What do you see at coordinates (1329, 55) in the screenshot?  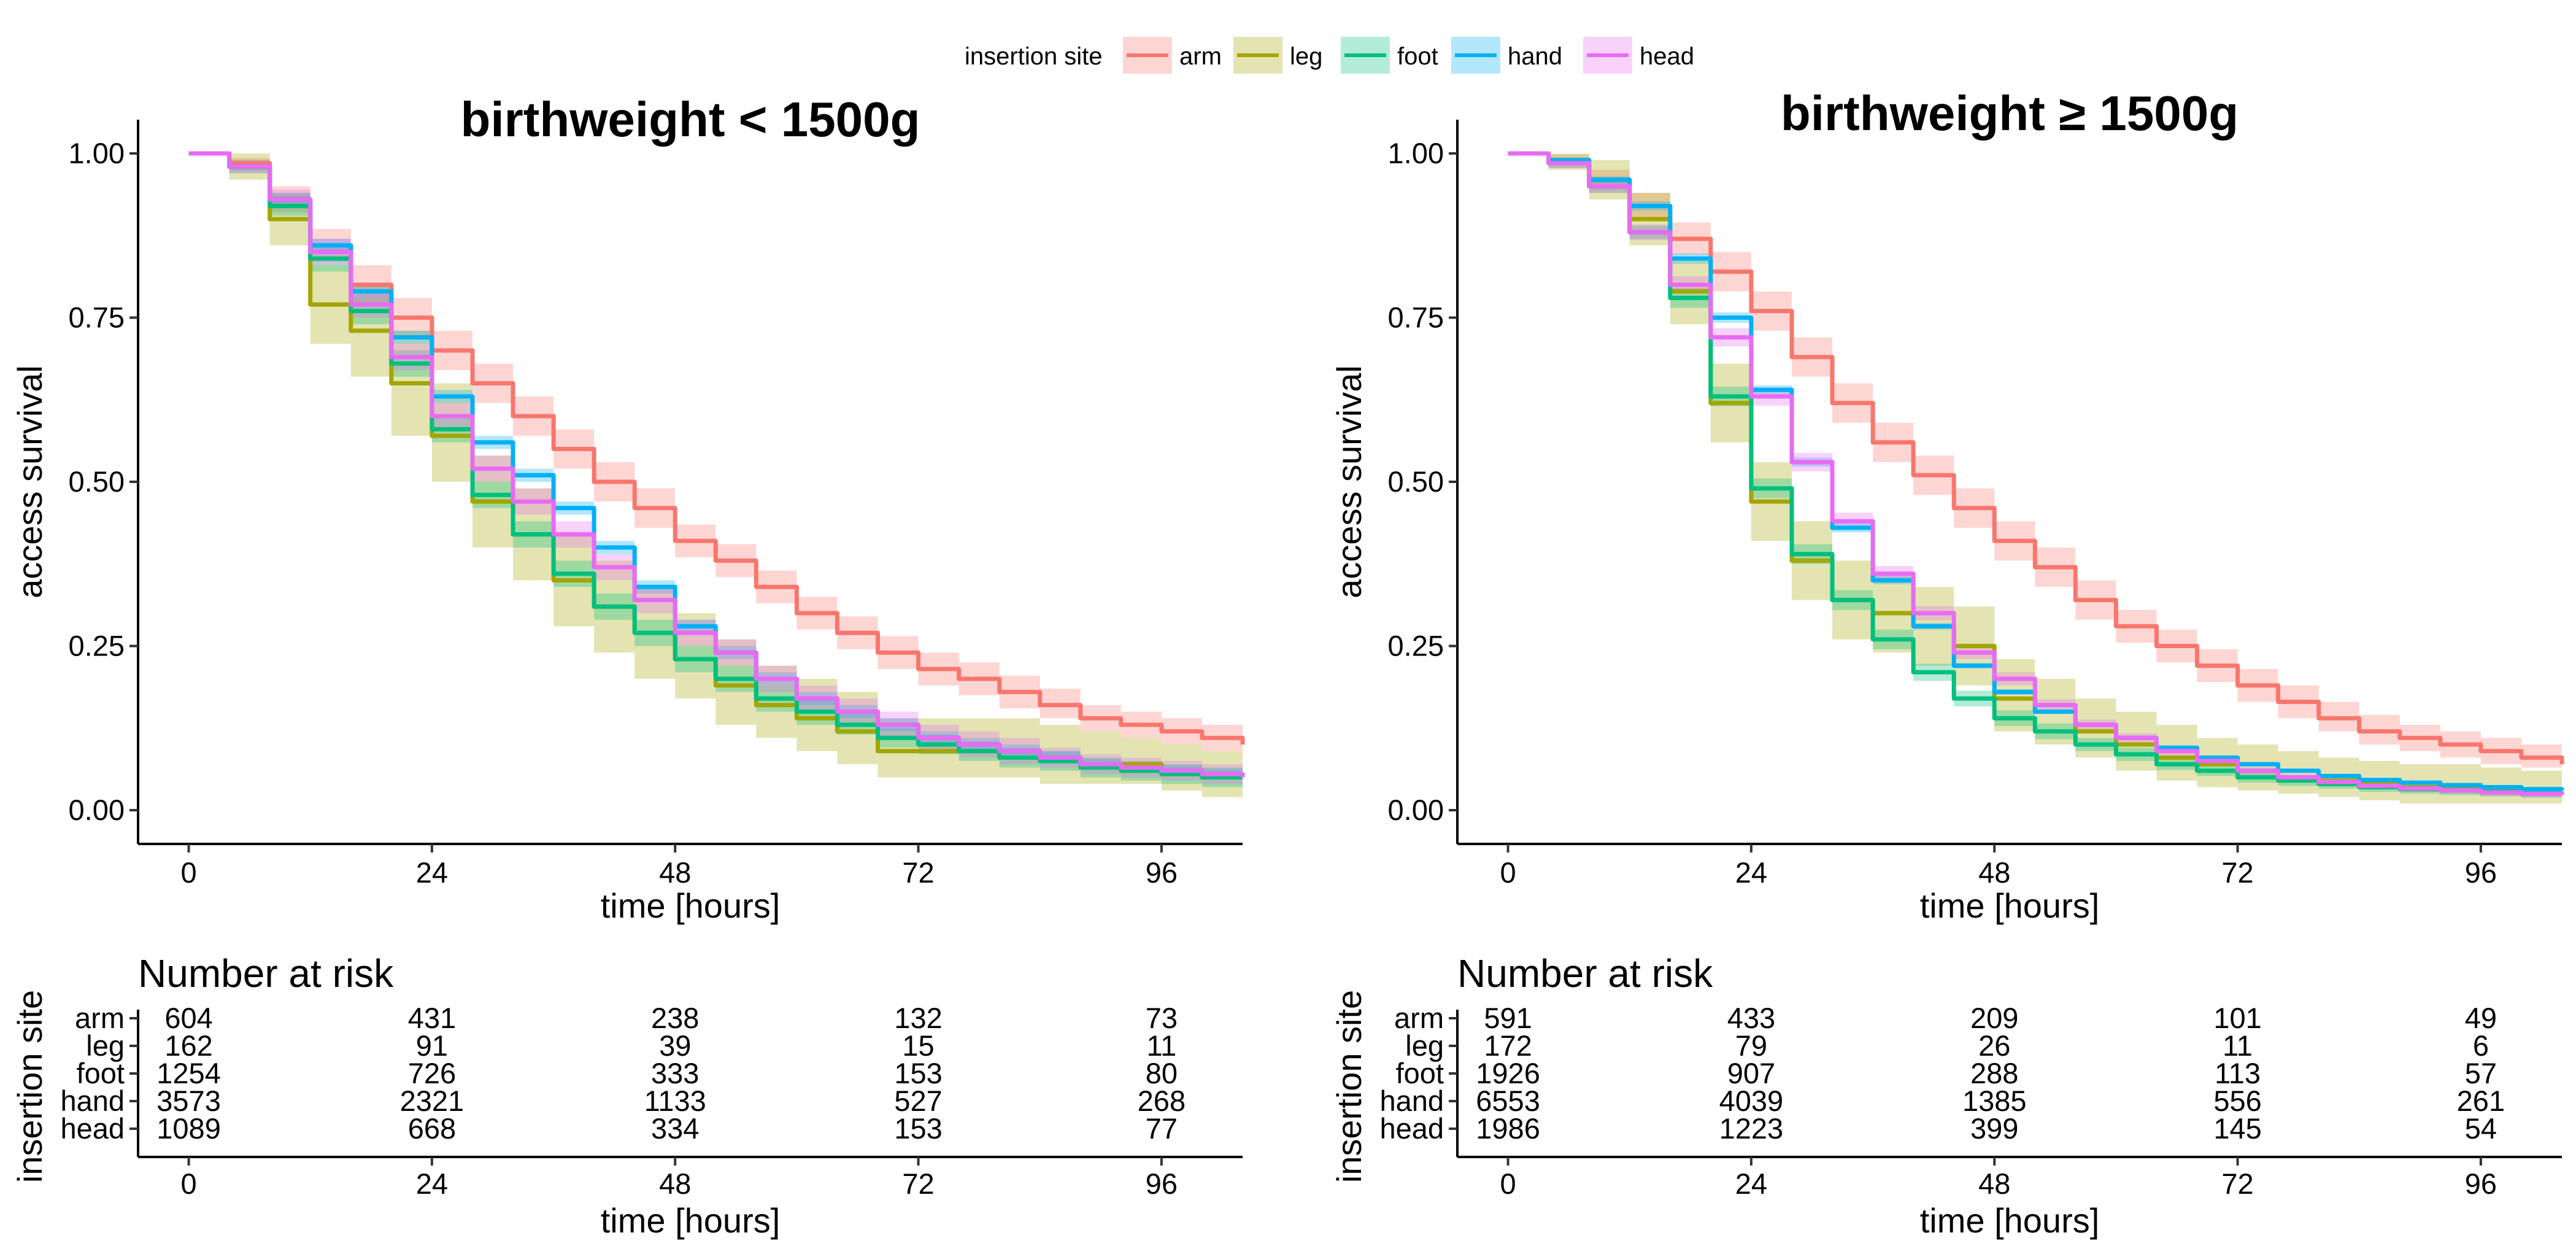 I see `legend: insertion site arm leg foot hand head` at bounding box center [1329, 55].